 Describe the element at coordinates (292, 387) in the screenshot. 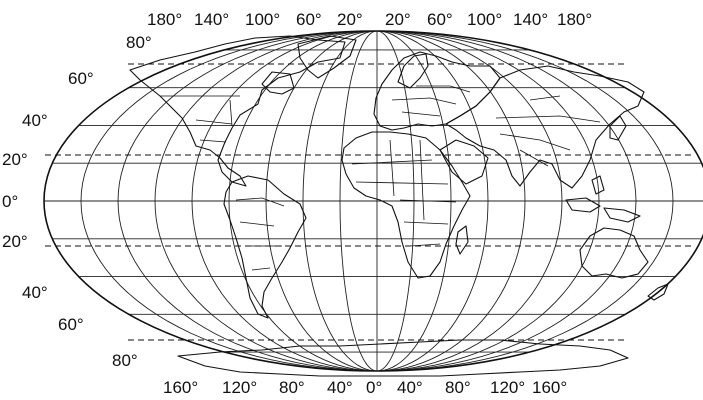

I see `bottom-lon-label-3: 80°` at that location.